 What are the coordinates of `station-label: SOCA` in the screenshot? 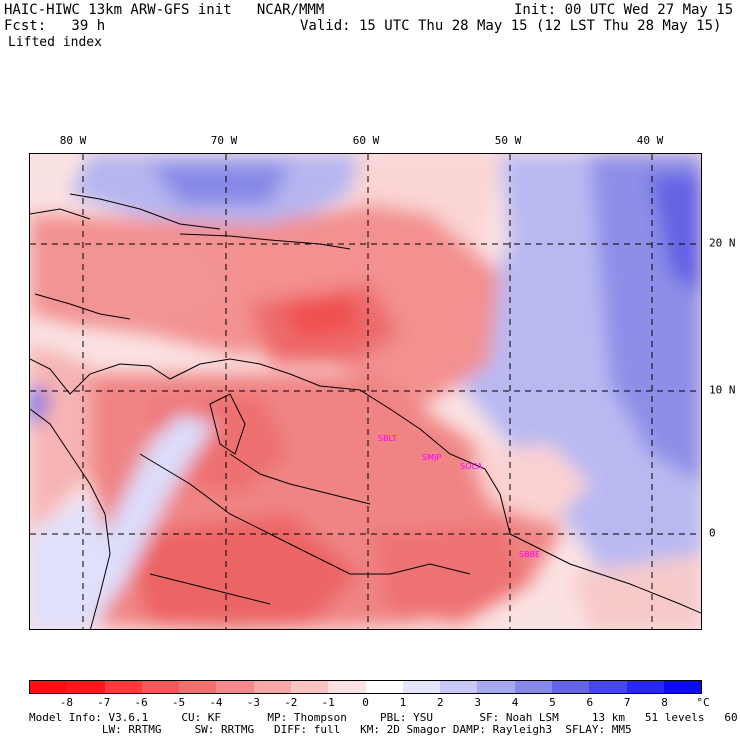 It's located at (471, 466).